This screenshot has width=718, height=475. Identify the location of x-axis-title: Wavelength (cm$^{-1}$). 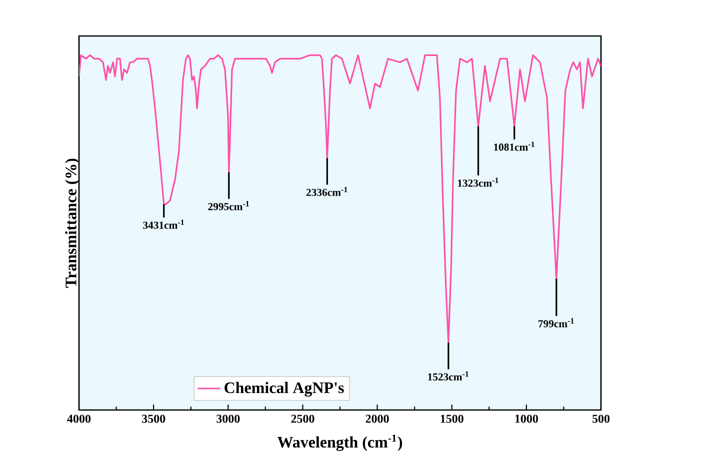
(339, 442).